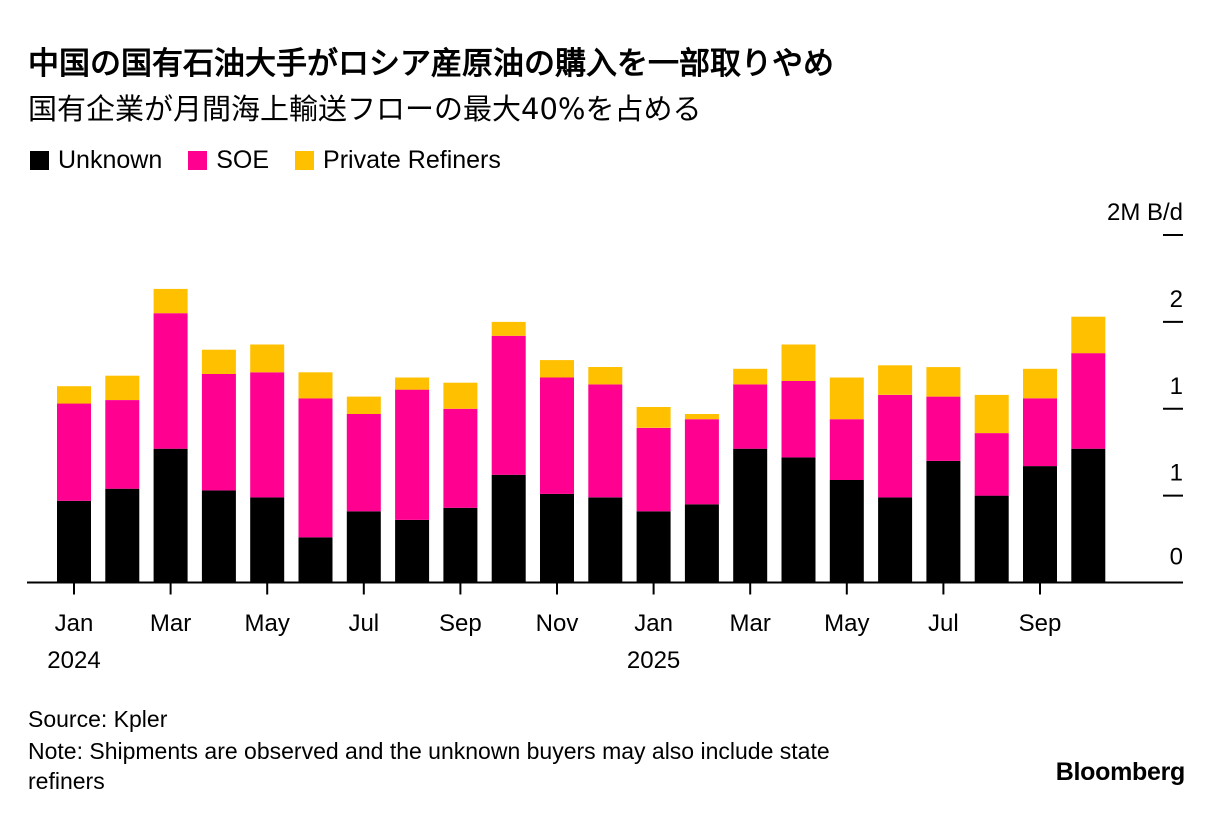 The height and width of the screenshot is (818, 1225). I want to click on legend-item-unknown: Unknown, so click(96, 160).